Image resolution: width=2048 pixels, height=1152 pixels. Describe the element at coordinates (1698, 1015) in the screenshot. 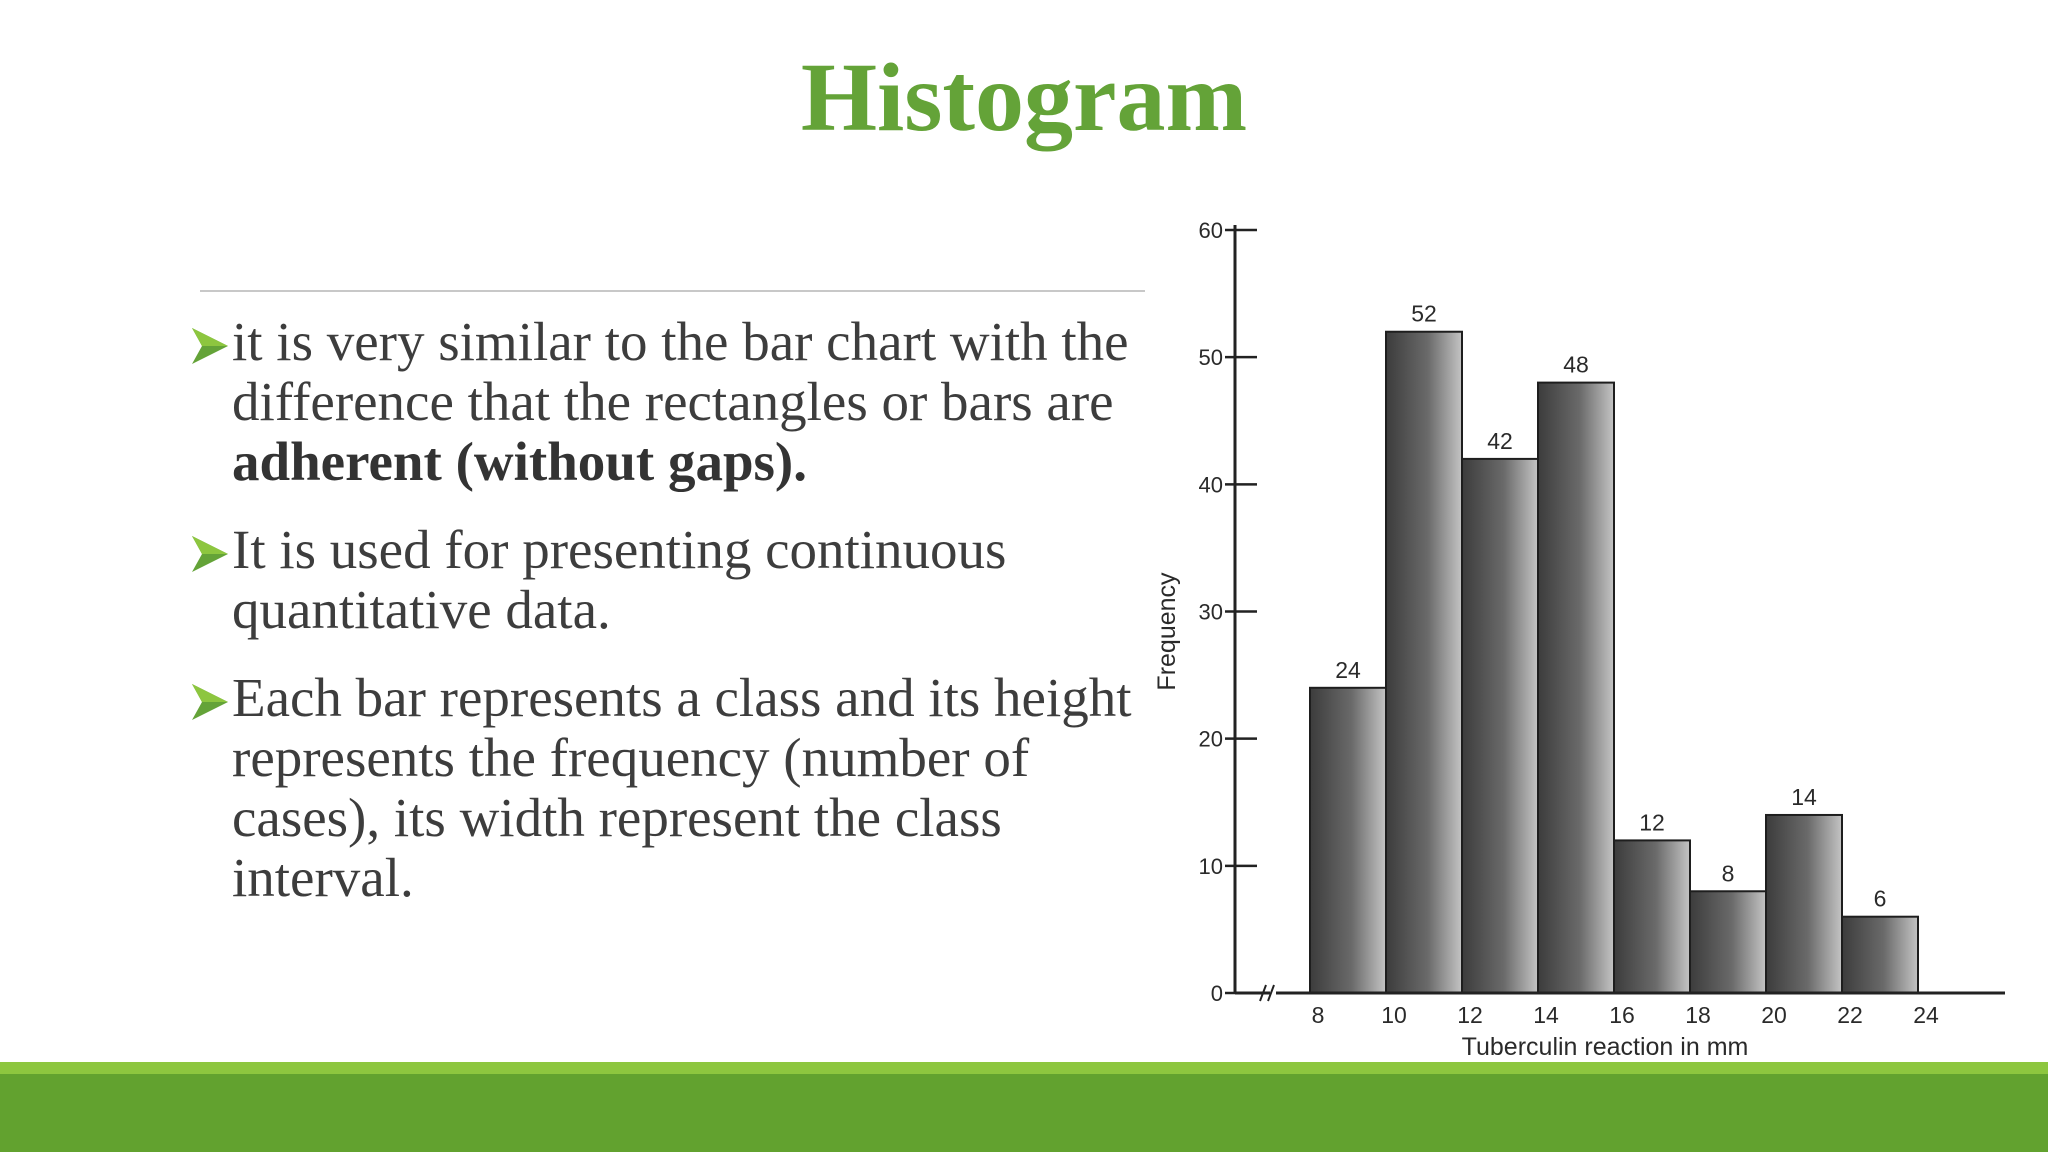

I see `x-tick-label: 18` at that location.